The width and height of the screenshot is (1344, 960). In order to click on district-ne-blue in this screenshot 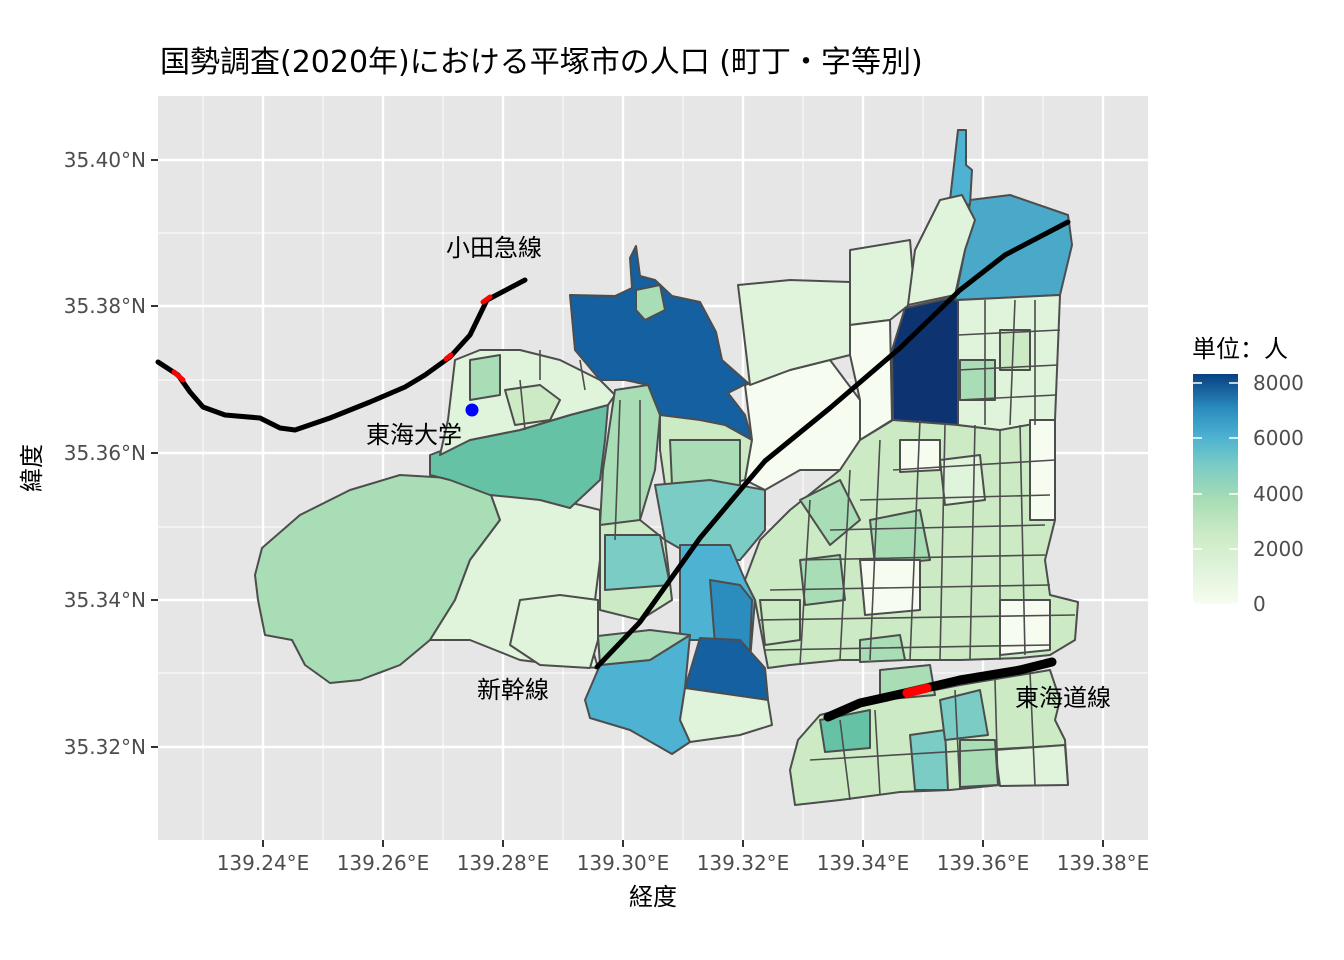, I will do `click(1013, 247)`.